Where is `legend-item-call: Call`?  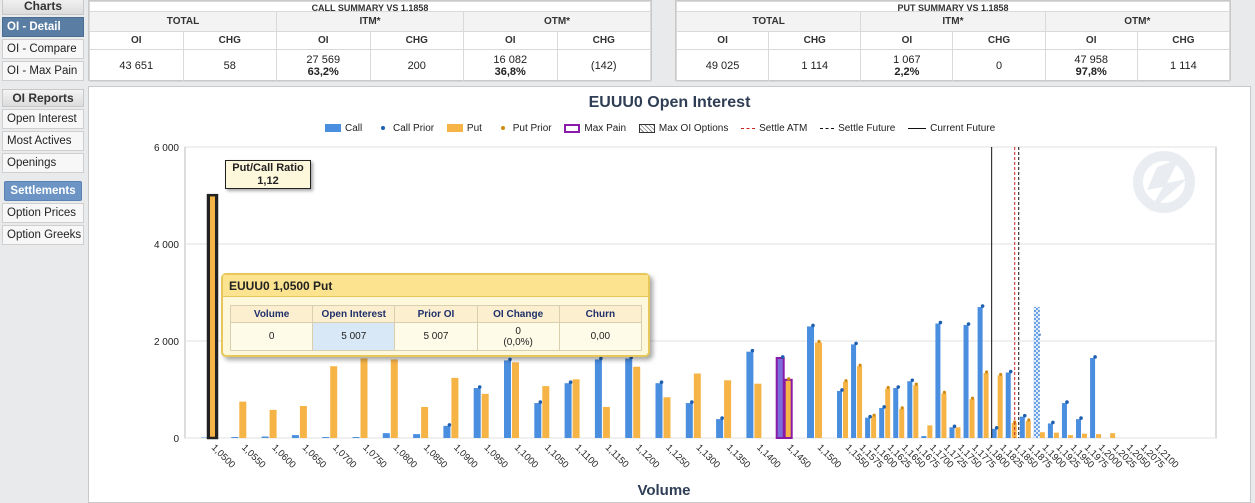 legend-item-call: Call is located at coordinates (343, 128).